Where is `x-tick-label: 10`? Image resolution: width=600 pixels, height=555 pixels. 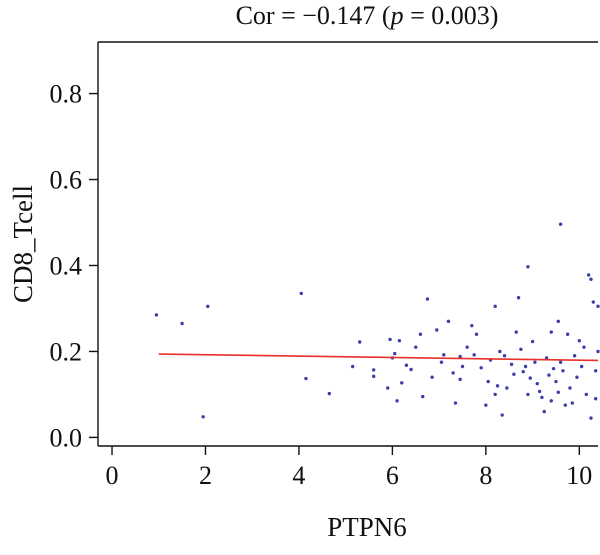 x-tick-label: 10 is located at coordinates (579, 475).